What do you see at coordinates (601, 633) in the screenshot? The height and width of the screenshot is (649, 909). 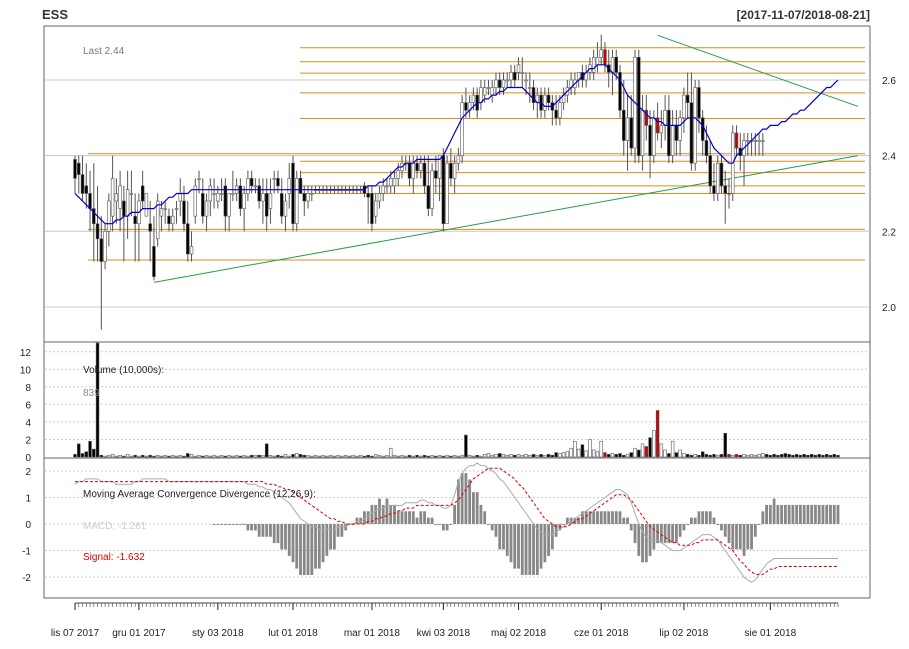 I see `date-tick-label: cze 01 2018` at bounding box center [601, 633].